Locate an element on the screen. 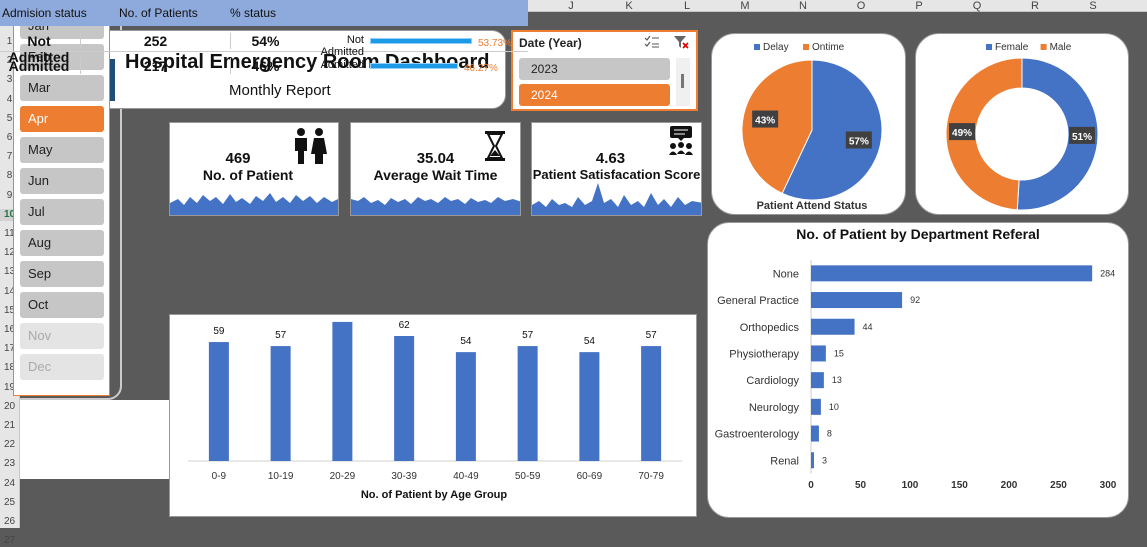 The height and width of the screenshot is (547, 1147). gender-card: 51% 49% Female Male is located at coordinates (1022, 124).